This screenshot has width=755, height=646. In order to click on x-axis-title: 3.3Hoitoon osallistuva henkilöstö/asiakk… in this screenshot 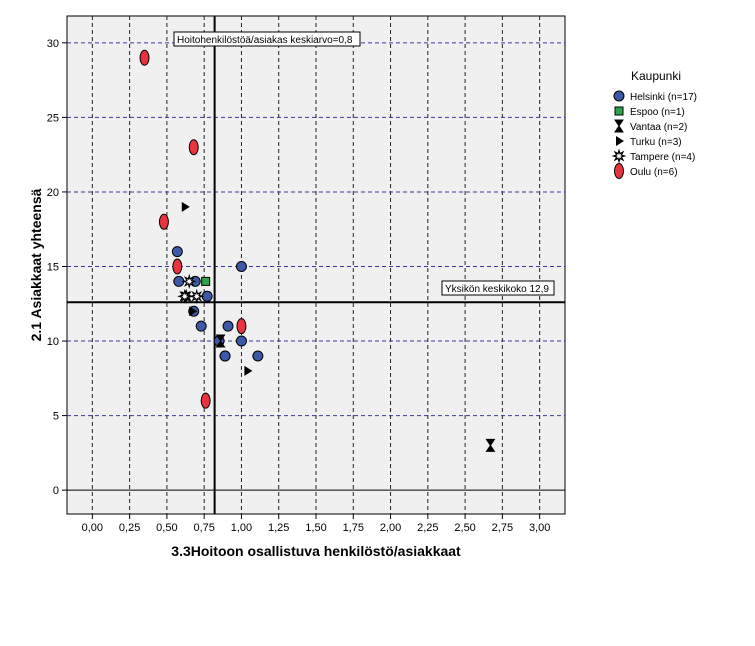, I will do `click(316, 551)`.